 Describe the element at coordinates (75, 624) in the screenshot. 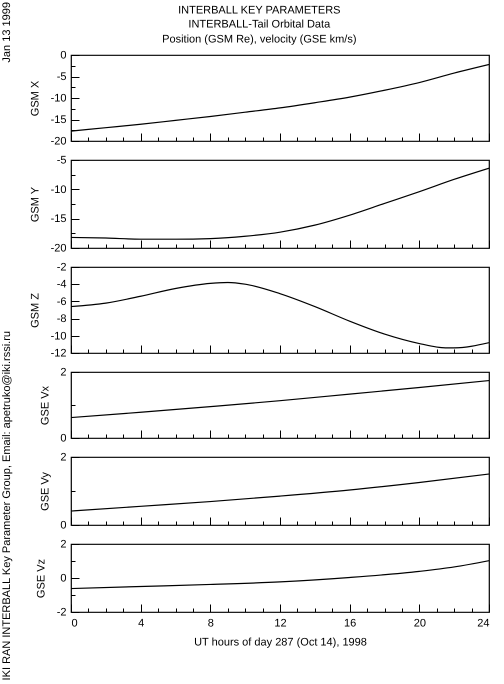

I see `x-tick-label: 0` at that location.